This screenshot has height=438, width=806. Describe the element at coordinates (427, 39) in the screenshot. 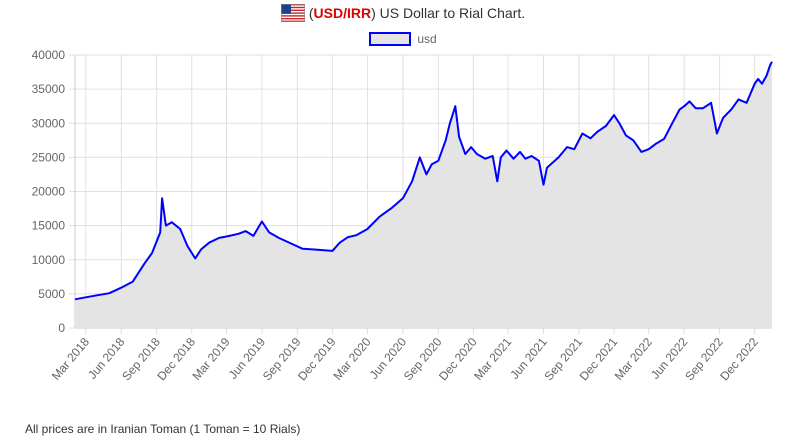

I see `legend-label: usd` at that location.